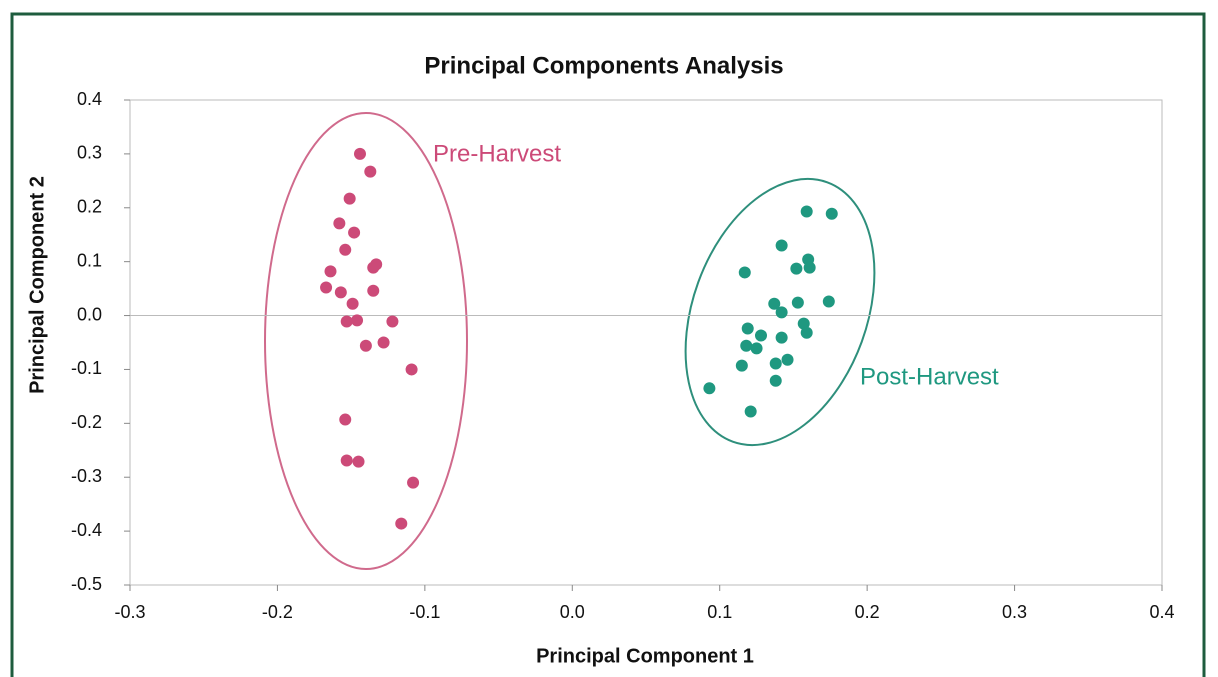 The height and width of the screenshot is (677, 1218). What do you see at coordinates (603, 65) in the screenshot?
I see `chart-title: Principal Components Analysis` at bounding box center [603, 65].